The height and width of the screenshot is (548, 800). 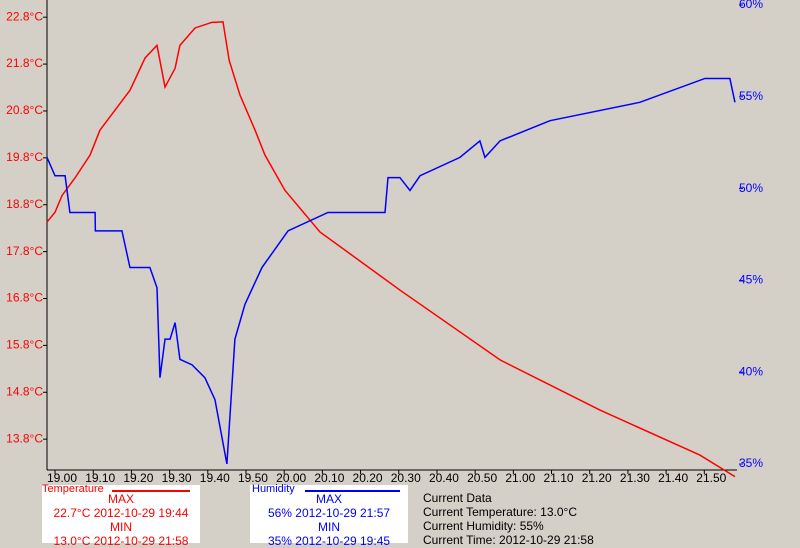 I want to click on max-value: 56% 2012-10-29 21:57, so click(x=329, y=513).